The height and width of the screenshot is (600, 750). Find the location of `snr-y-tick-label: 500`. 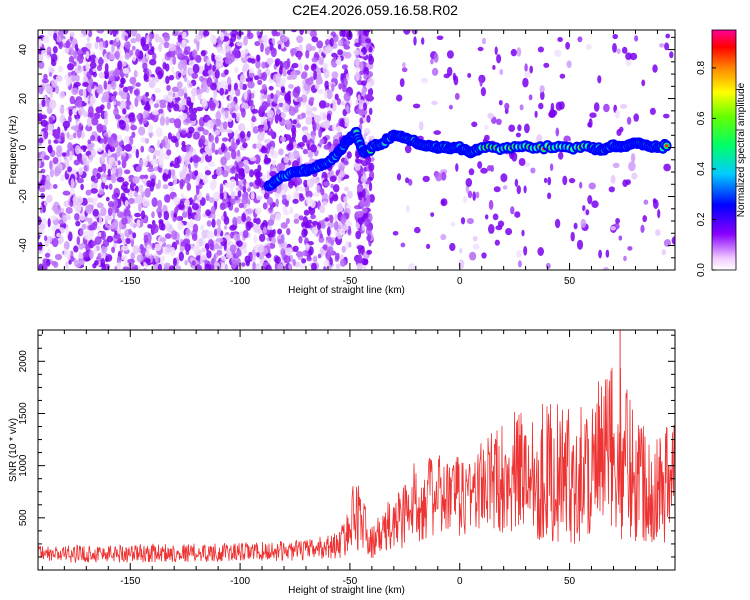

snr-y-tick-label: 500 is located at coordinates (23, 517).